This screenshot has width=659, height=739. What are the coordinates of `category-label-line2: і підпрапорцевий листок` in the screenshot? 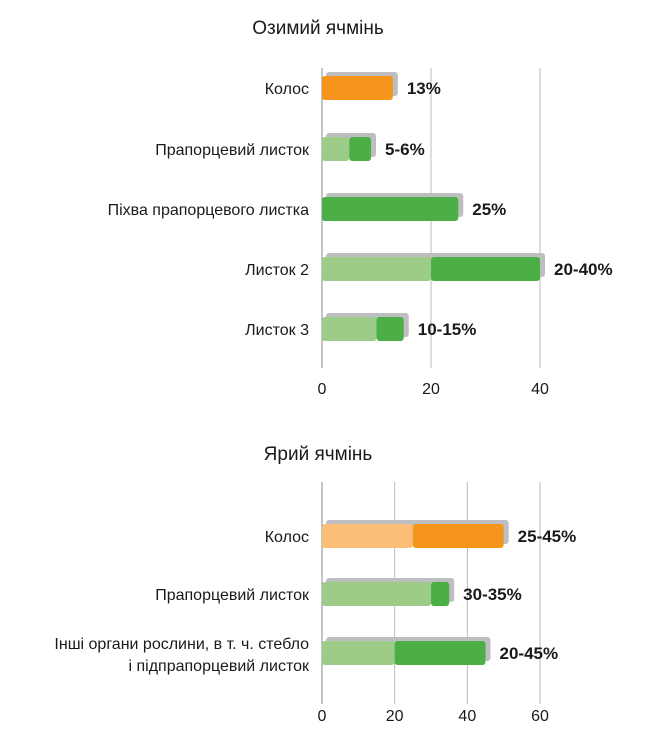 It's located at (220, 666).